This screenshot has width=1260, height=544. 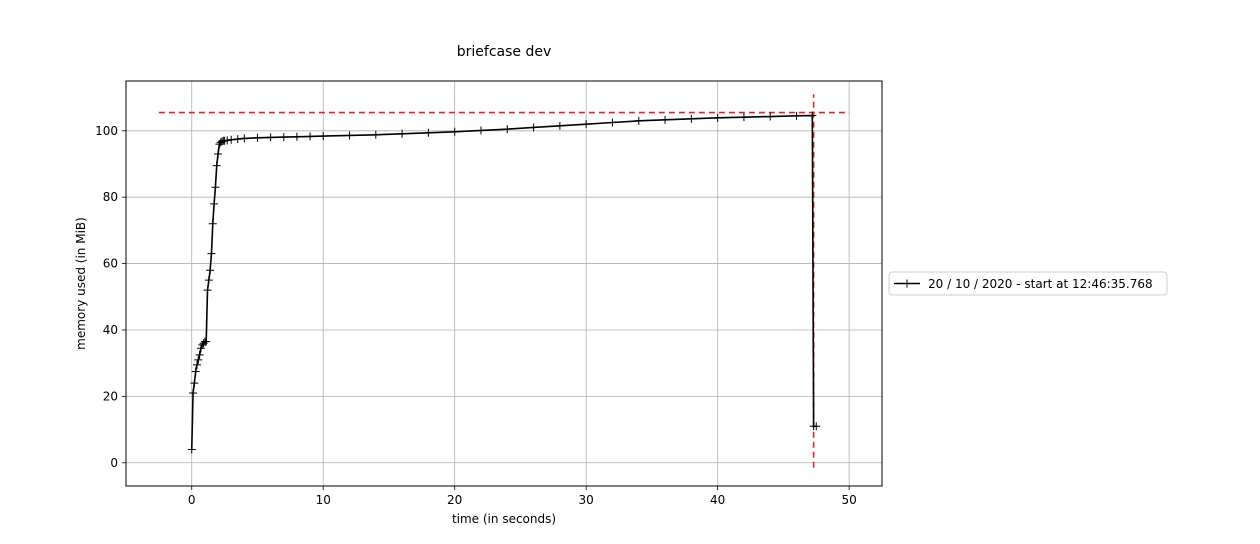 What do you see at coordinates (717, 500) in the screenshot?
I see `x-tick-label: 40` at bounding box center [717, 500].